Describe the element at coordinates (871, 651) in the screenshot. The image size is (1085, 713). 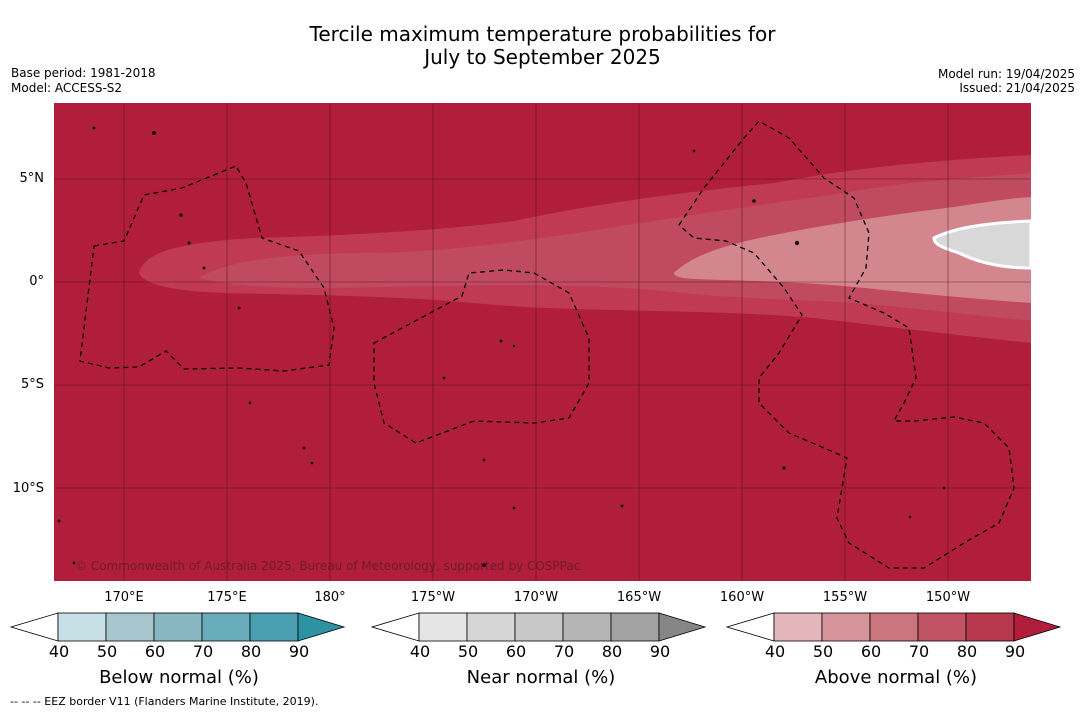
I see `tick-above-60: 60` at that location.